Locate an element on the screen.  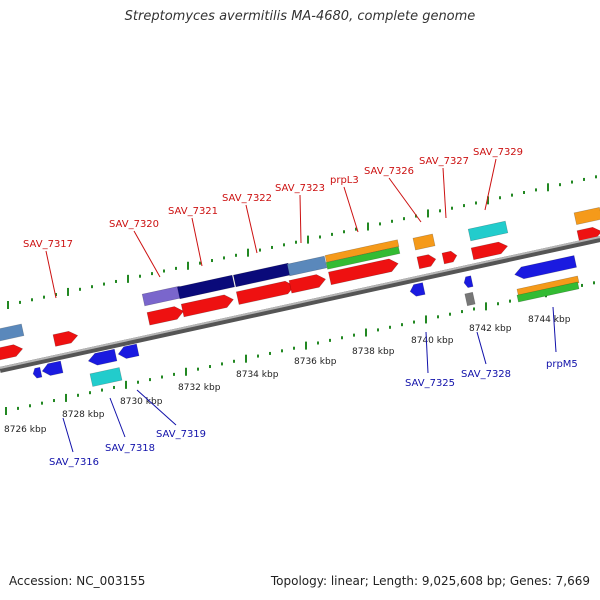
gene-label-bottom: prpM5 is located at coordinates (562, 364).